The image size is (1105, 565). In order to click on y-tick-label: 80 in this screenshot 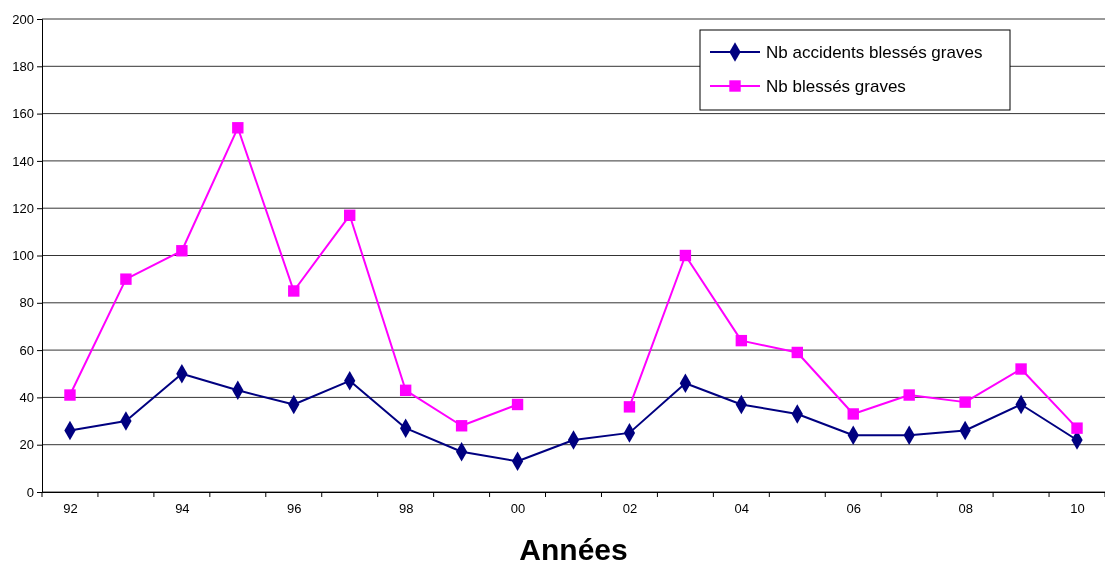, I will do `click(26, 303)`.